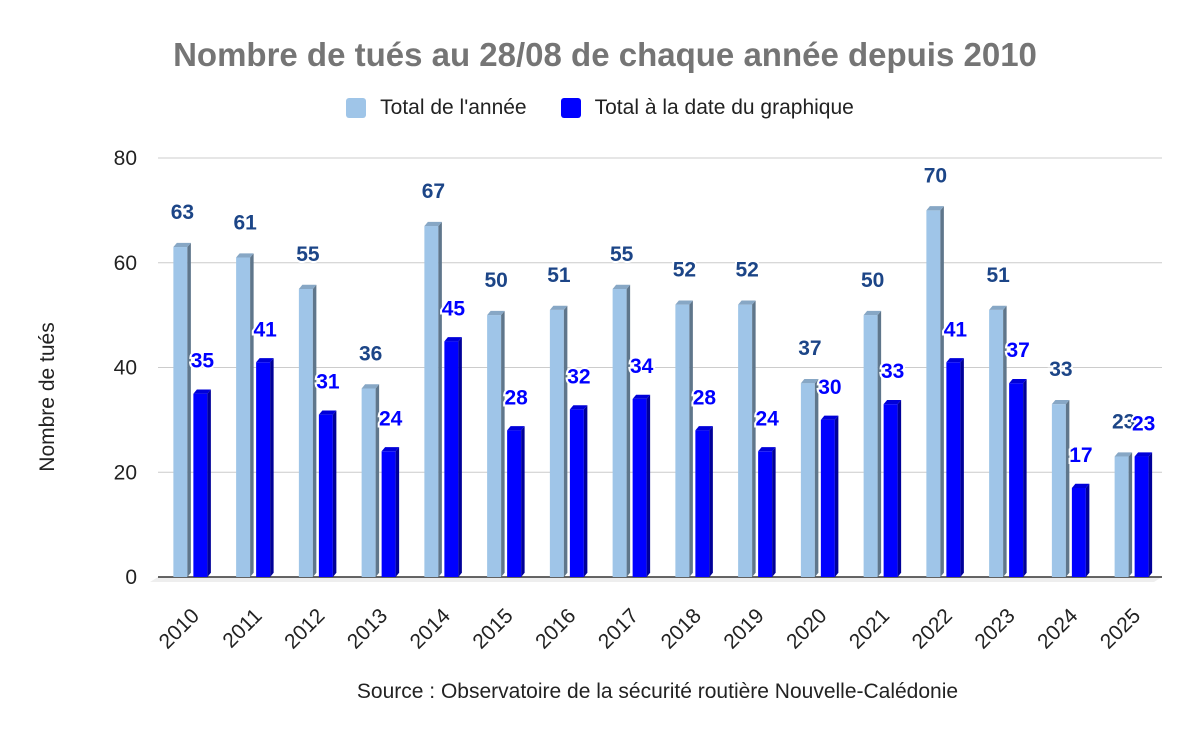 This screenshot has height=742, width=1200. What do you see at coordinates (516, 397) in the screenshot?
I see `data-label: 28` at bounding box center [516, 397].